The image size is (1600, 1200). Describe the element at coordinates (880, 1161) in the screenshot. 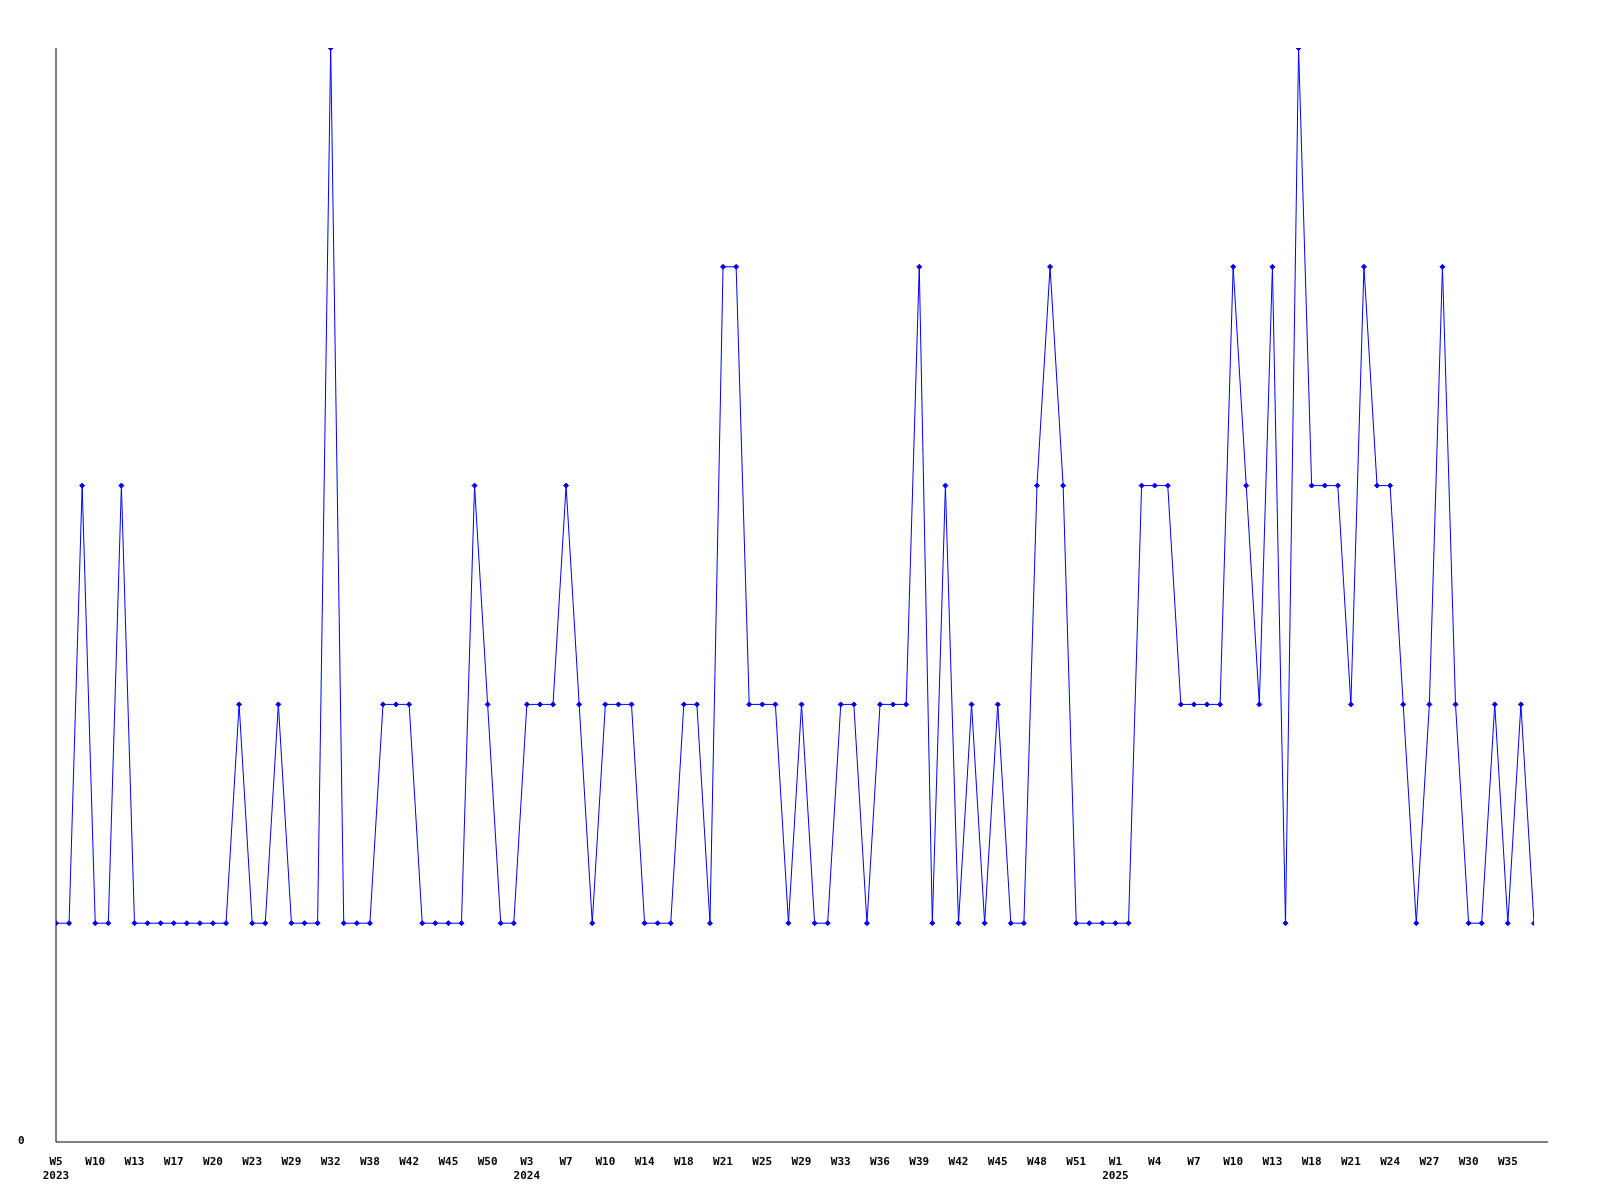

I see `x-tick-label: W36` at that location.